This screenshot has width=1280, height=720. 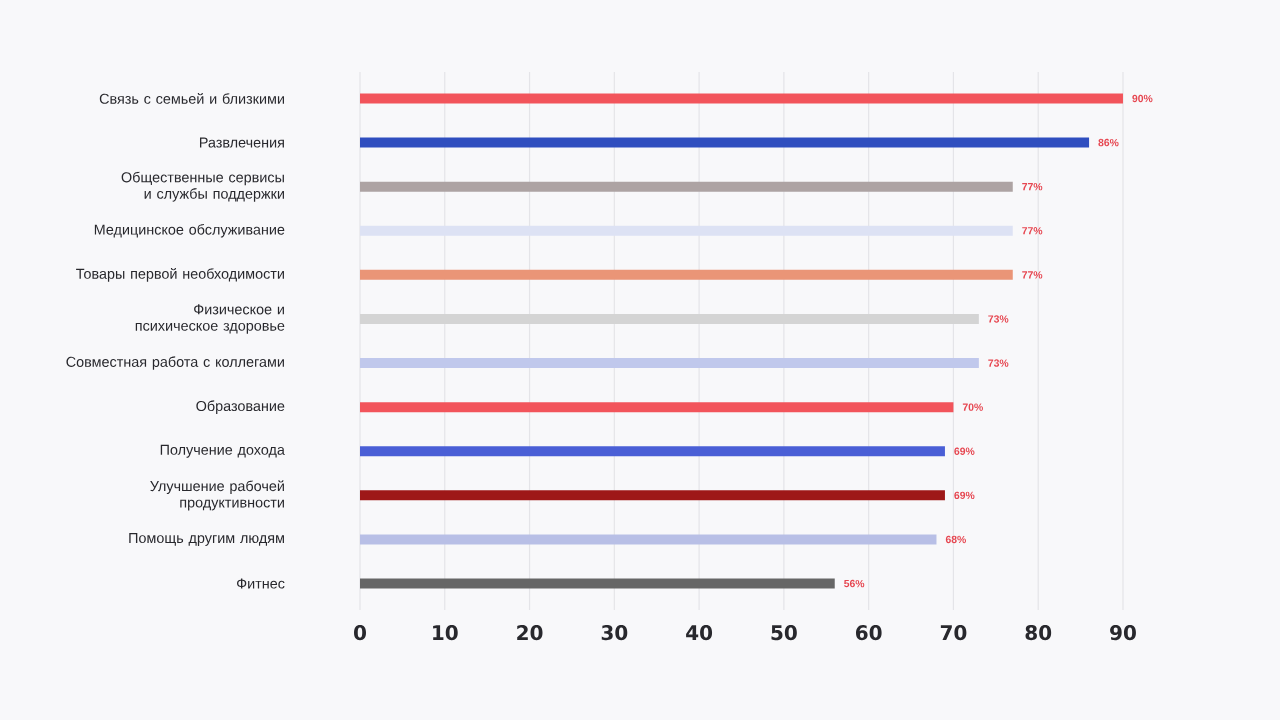 I want to click on y-tick-label: Медицинское обслуживание, so click(x=189, y=230).